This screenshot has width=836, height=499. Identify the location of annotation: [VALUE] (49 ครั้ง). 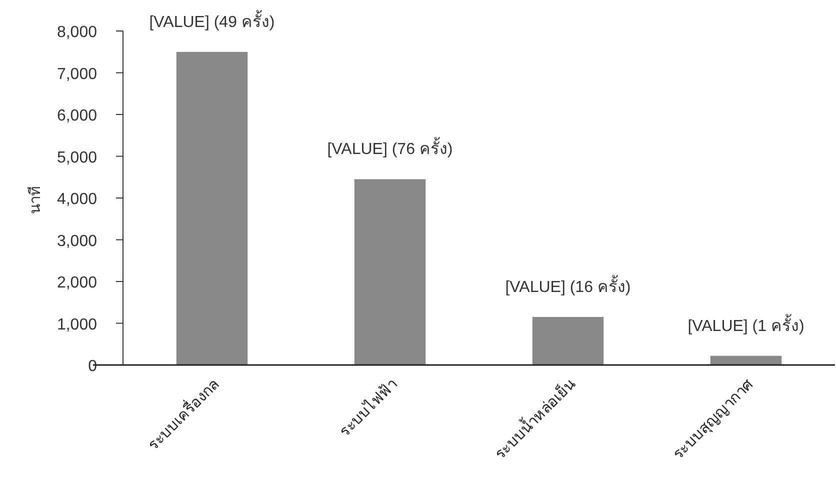
(212, 20).